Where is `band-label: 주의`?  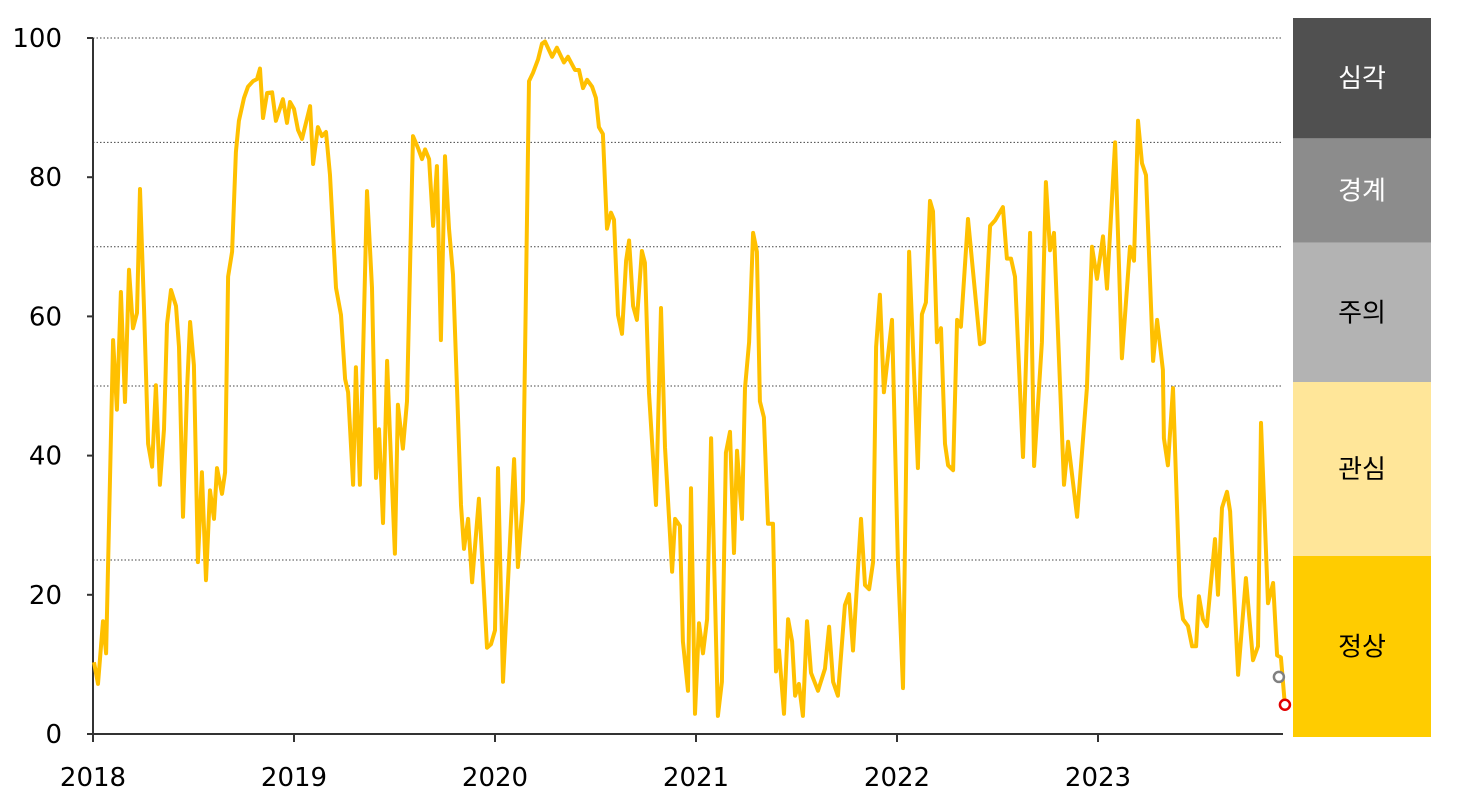
band-label: 주의 is located at coordinates (1362, 313).